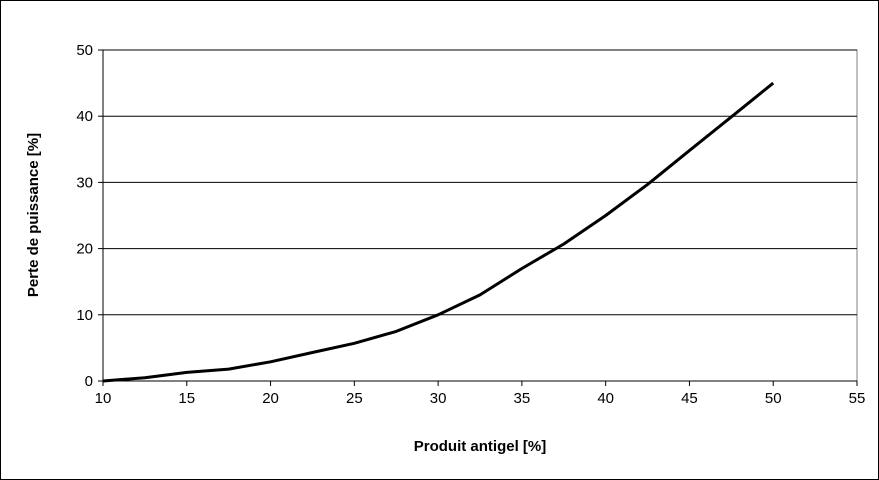 This screenshot has width=879, height=480. I want to click on x-tick-label: 55, so click(857, 398).